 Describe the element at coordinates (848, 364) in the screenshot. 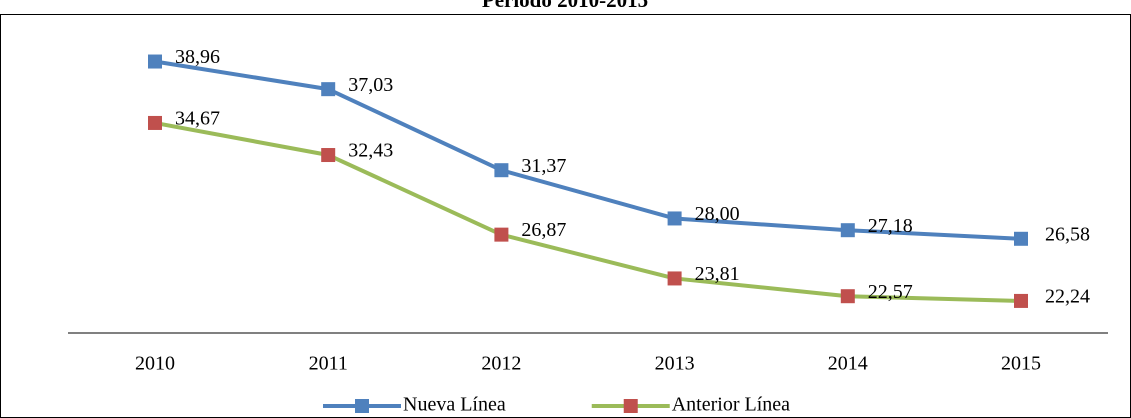

I see `x-tick-label: 2014` at that location.